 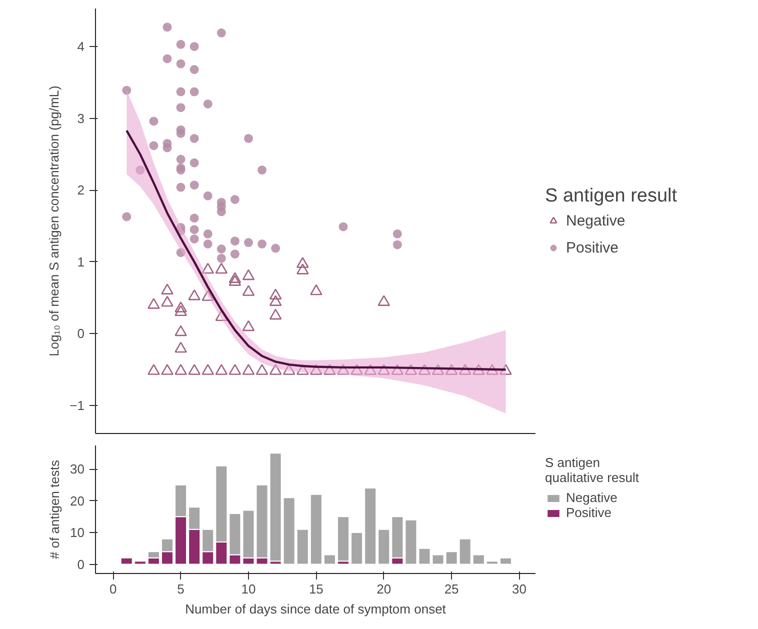 What do you see at coordinates (180, 589) in the screenshot?
I see `x-tick-label: 5` at bounding box center [180, 589].